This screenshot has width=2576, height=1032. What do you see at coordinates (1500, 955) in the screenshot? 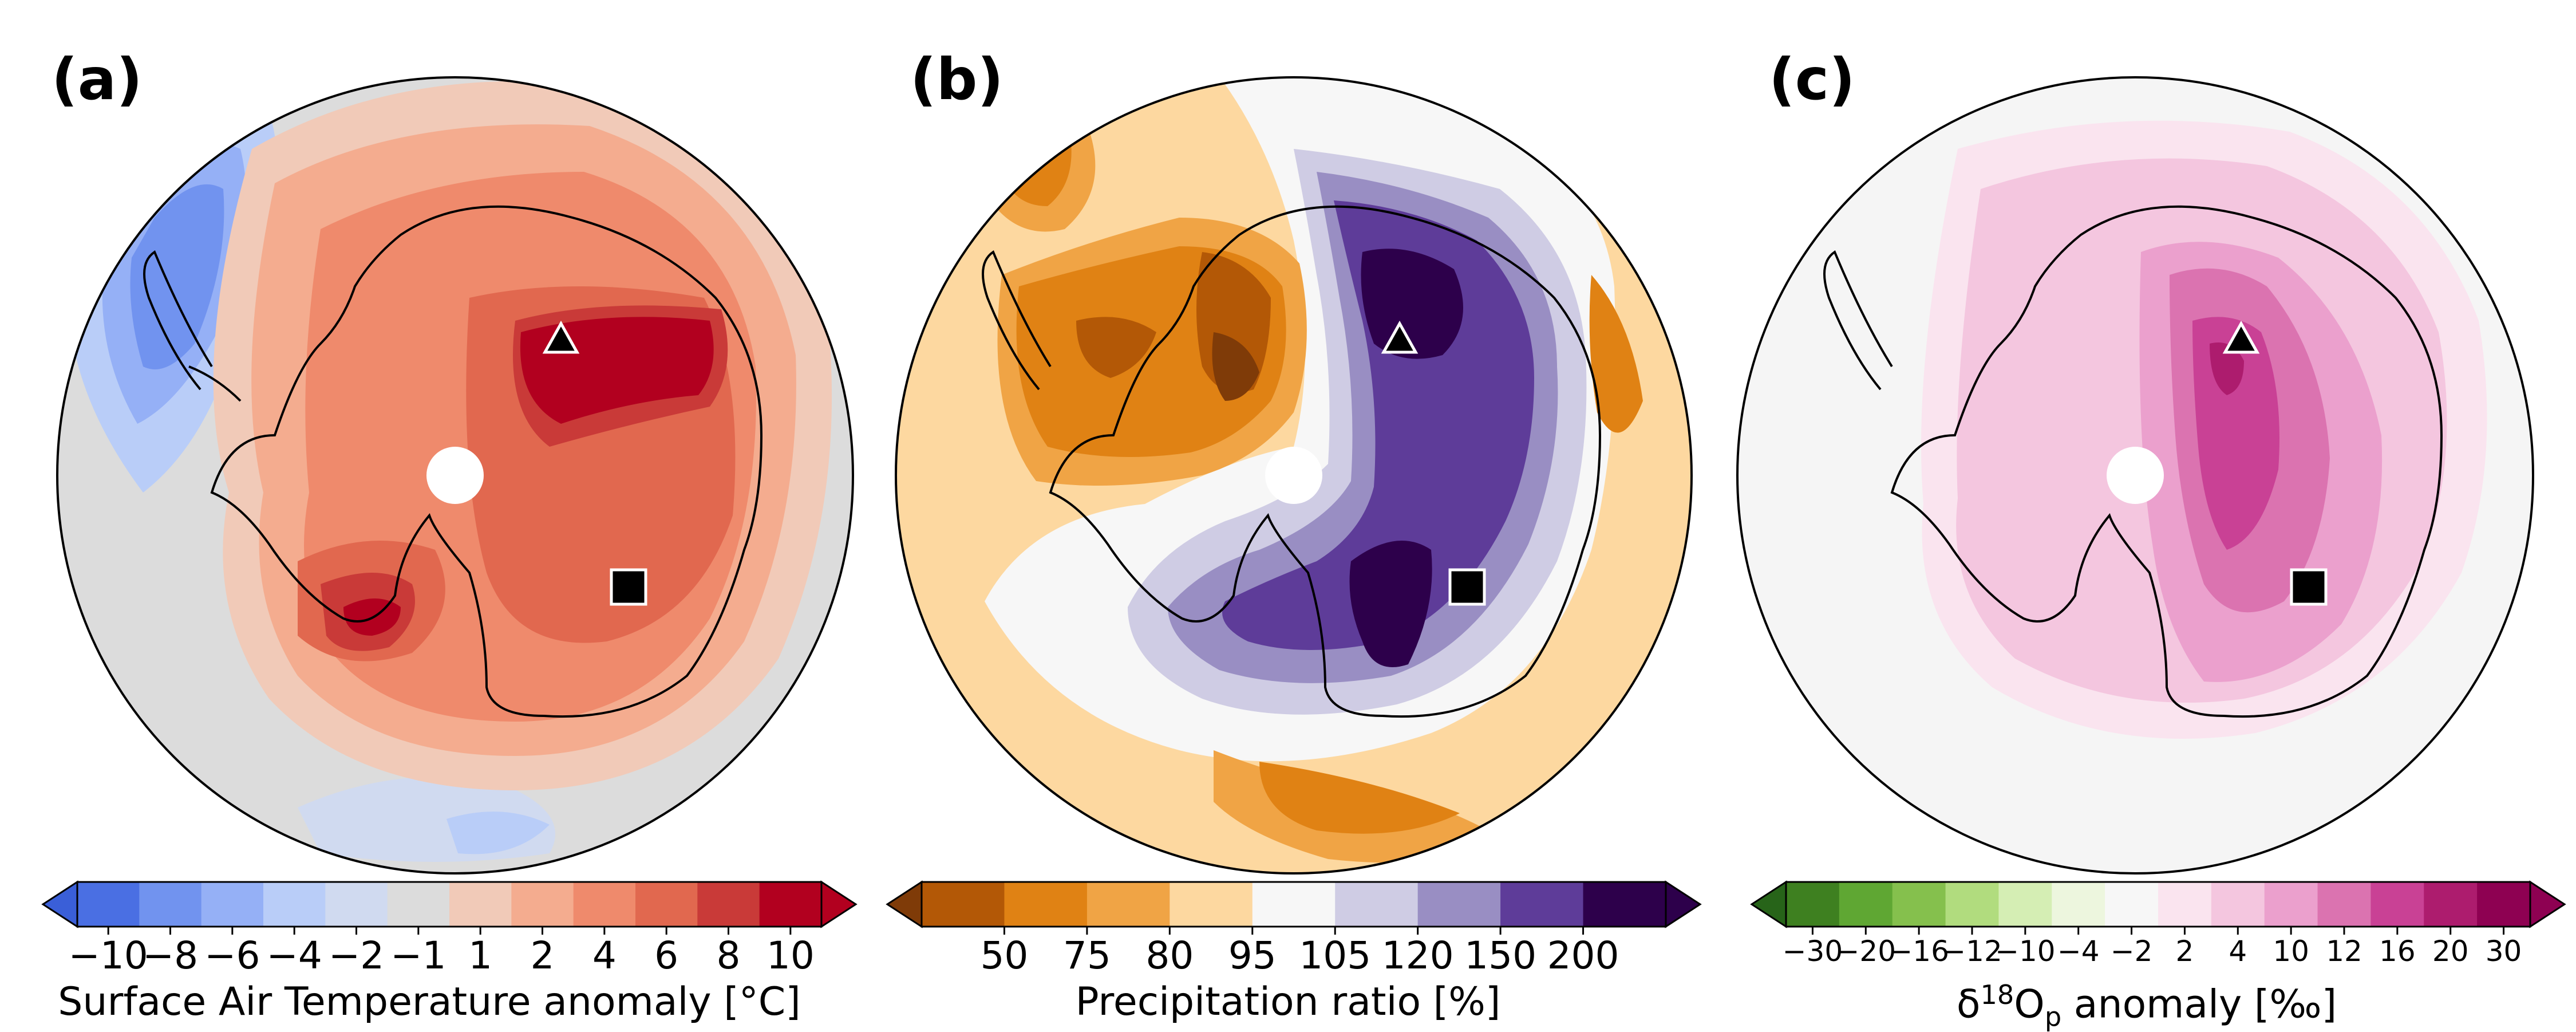
I see `colorbar-tick-label: 150` at bounding box center [1500, 955].